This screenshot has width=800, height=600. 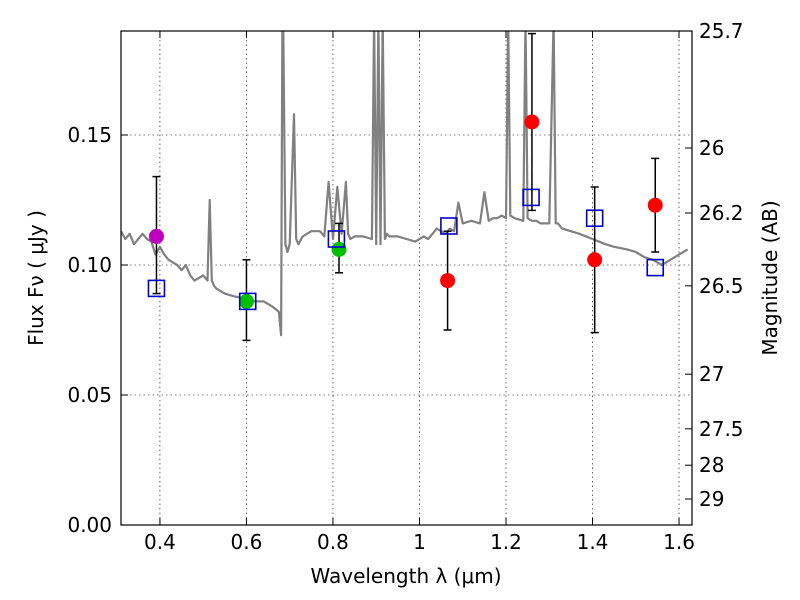 What do you see at coordinates (36, 278) in the screenshot?
I see `y-axis-label: Flux Fν ( μJy )` at bounding box center [36, 278].